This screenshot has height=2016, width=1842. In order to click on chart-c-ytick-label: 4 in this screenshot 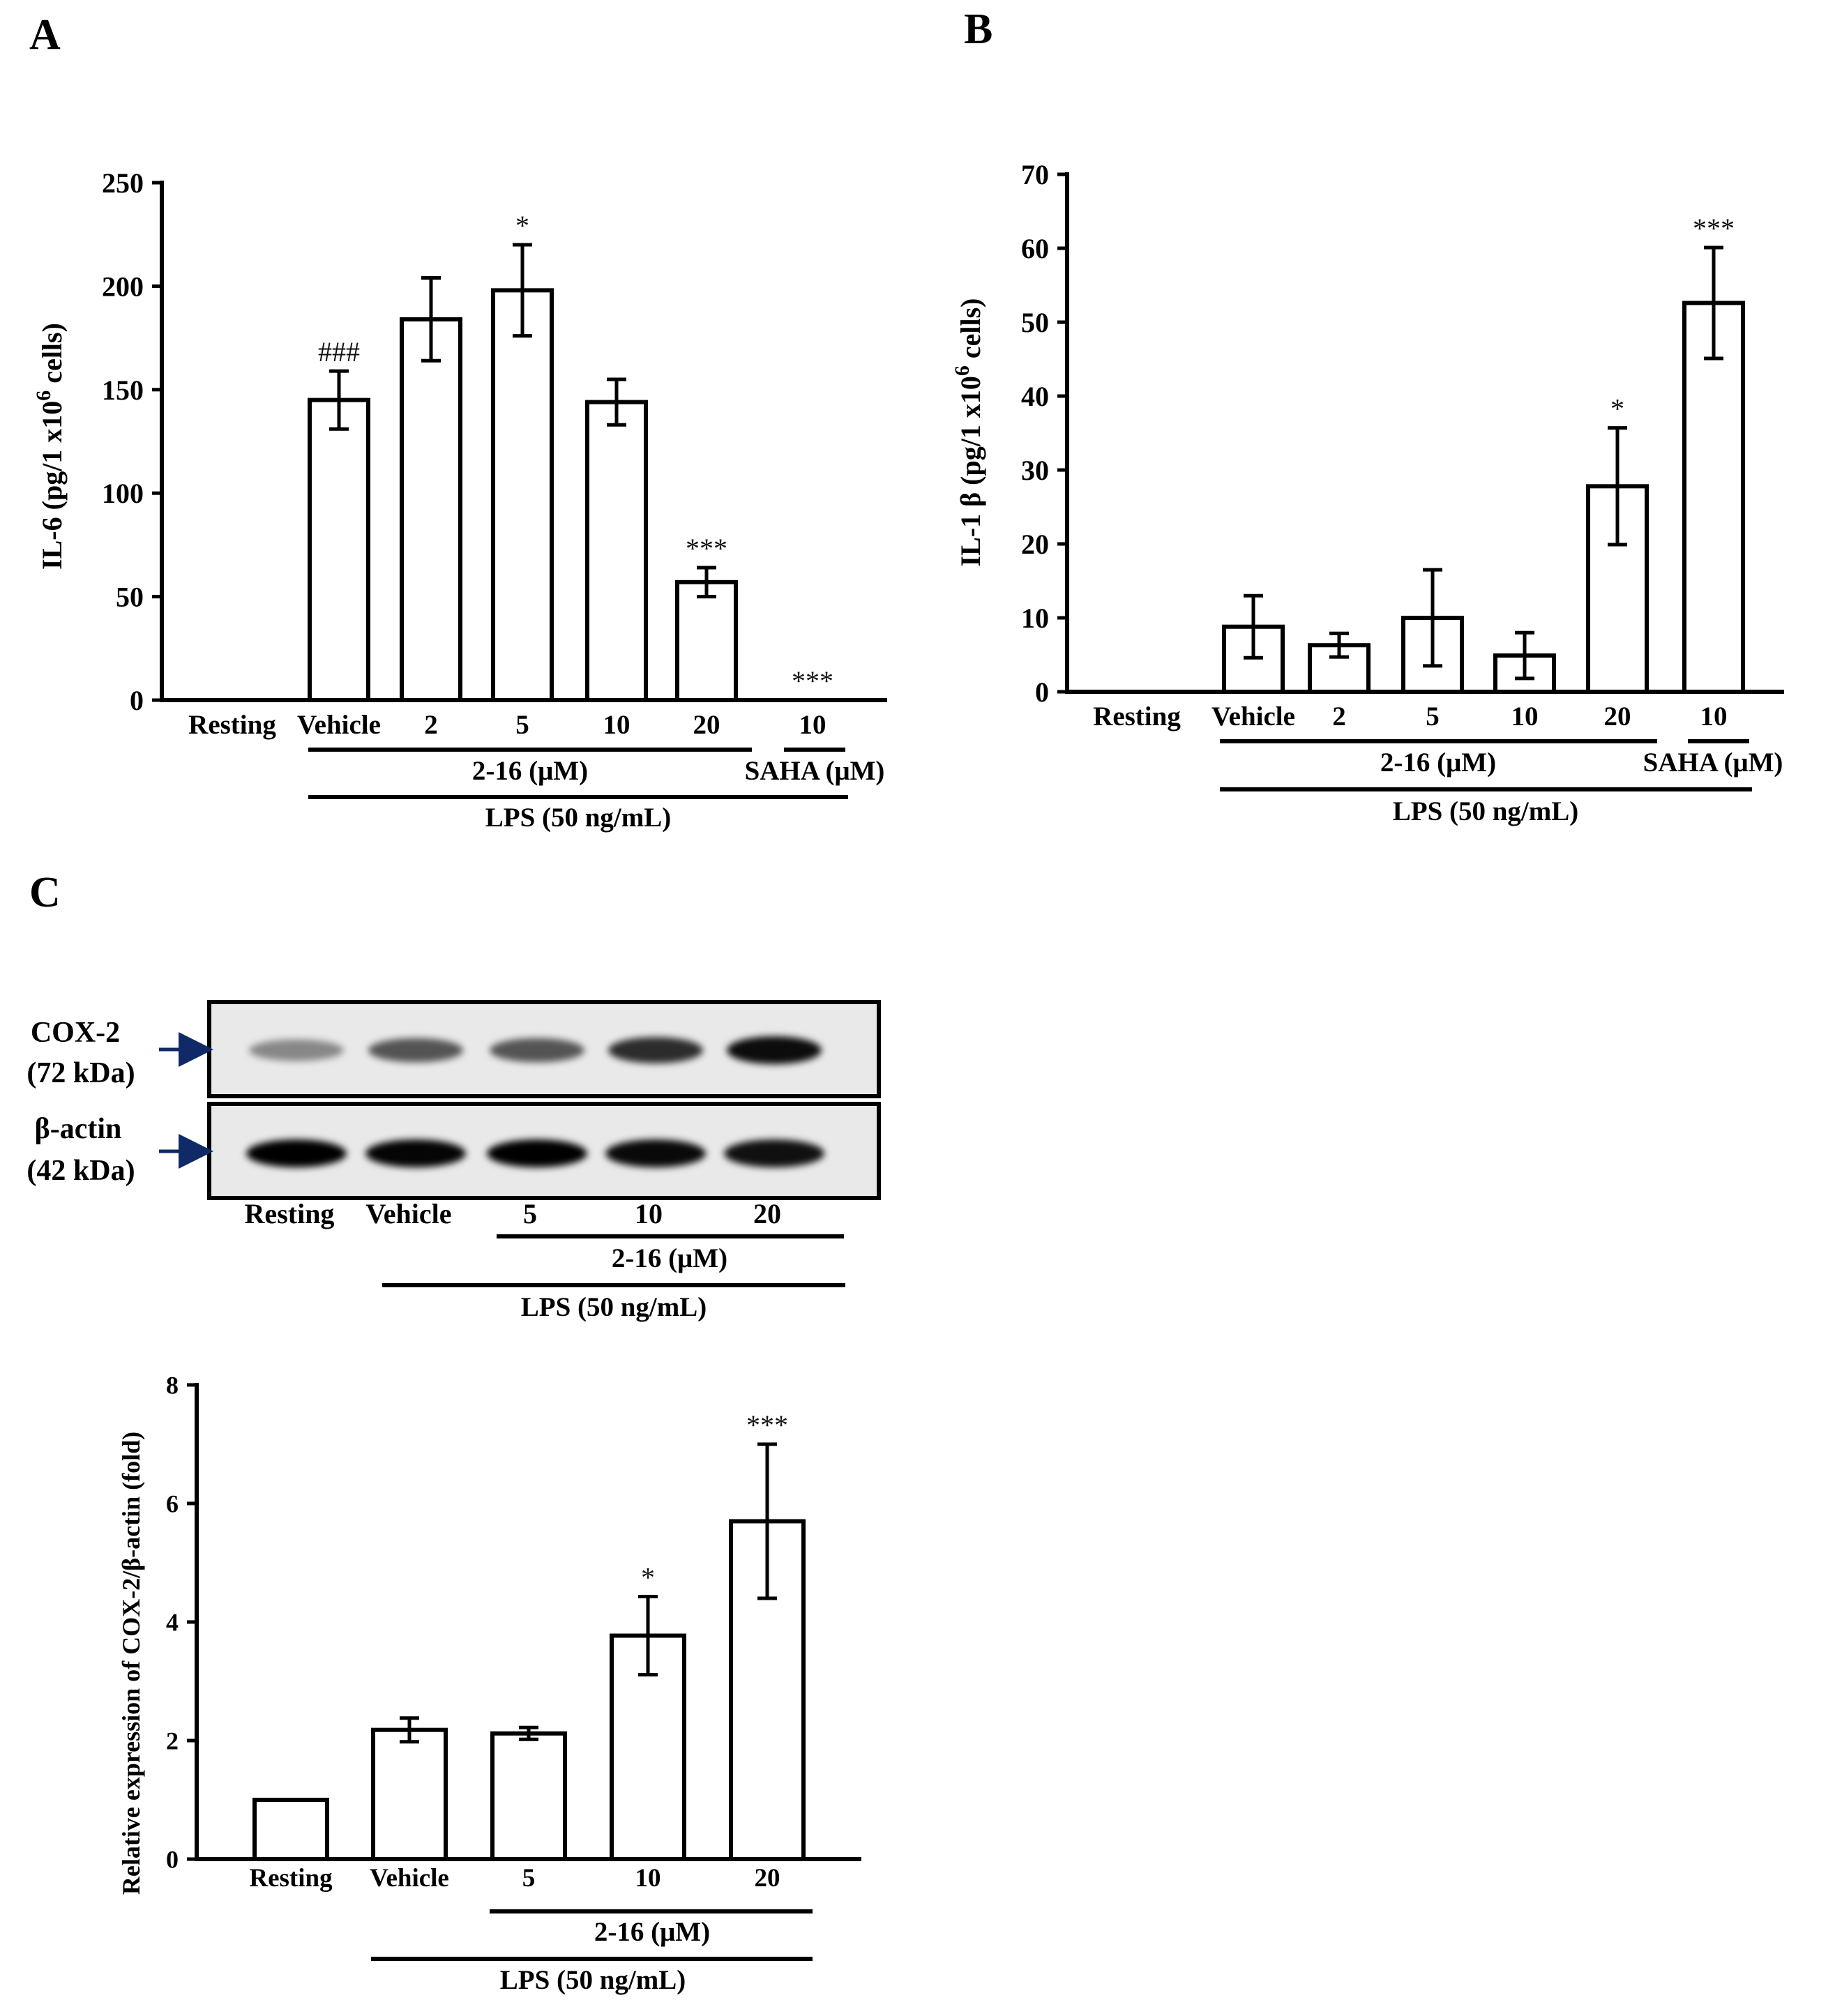, I will do `click(172, 1623)`.